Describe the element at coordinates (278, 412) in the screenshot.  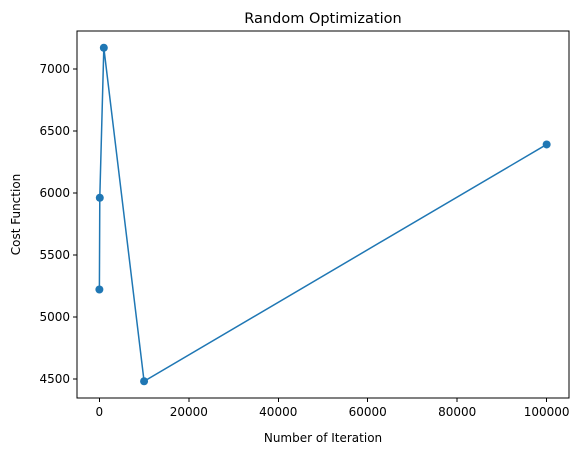
I see `x-tick-label: 40000` at that location.